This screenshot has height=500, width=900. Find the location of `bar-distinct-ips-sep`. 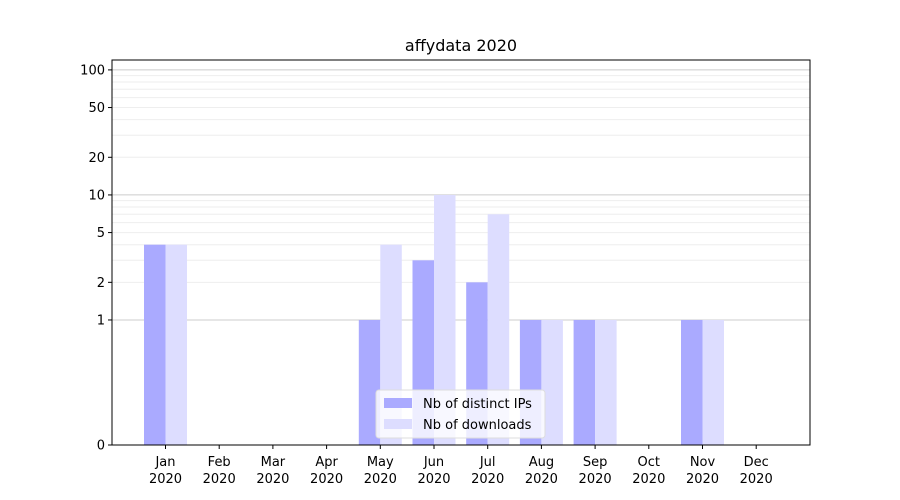

bar-distinct-ips-sep is located at coordinates (584, 382).